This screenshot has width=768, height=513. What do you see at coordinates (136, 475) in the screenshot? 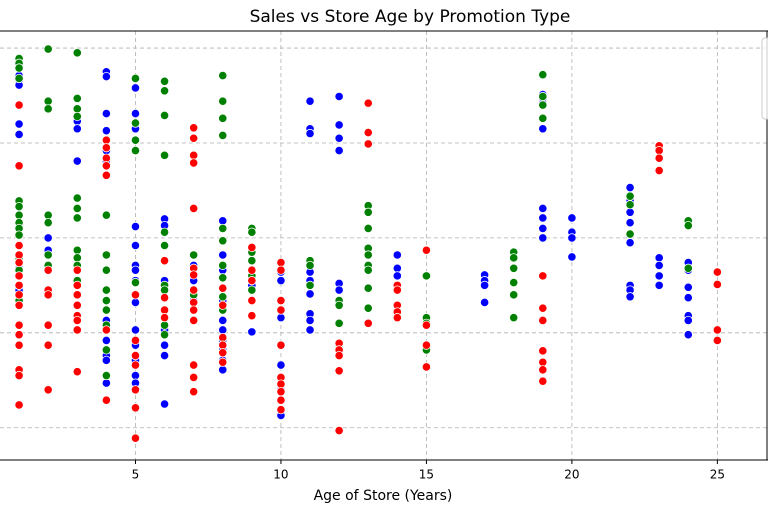
I see `x-tick-label: 5` at bounding box center [136, 475].